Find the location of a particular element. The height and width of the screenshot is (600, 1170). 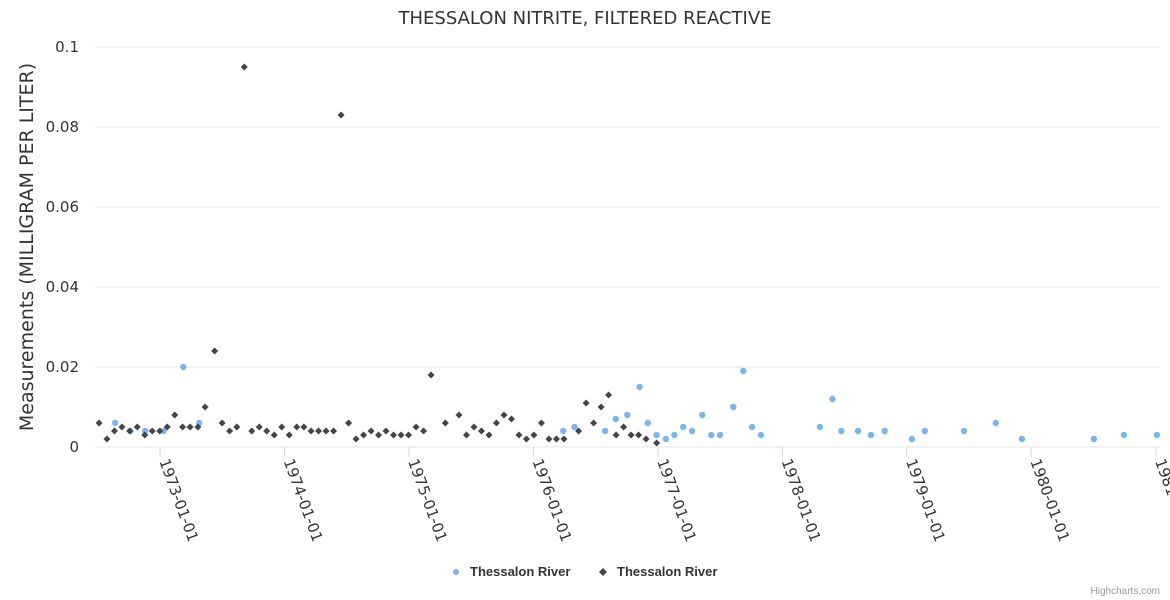

credits-link: Highcharts.com is located at coordinates (1125, 591).